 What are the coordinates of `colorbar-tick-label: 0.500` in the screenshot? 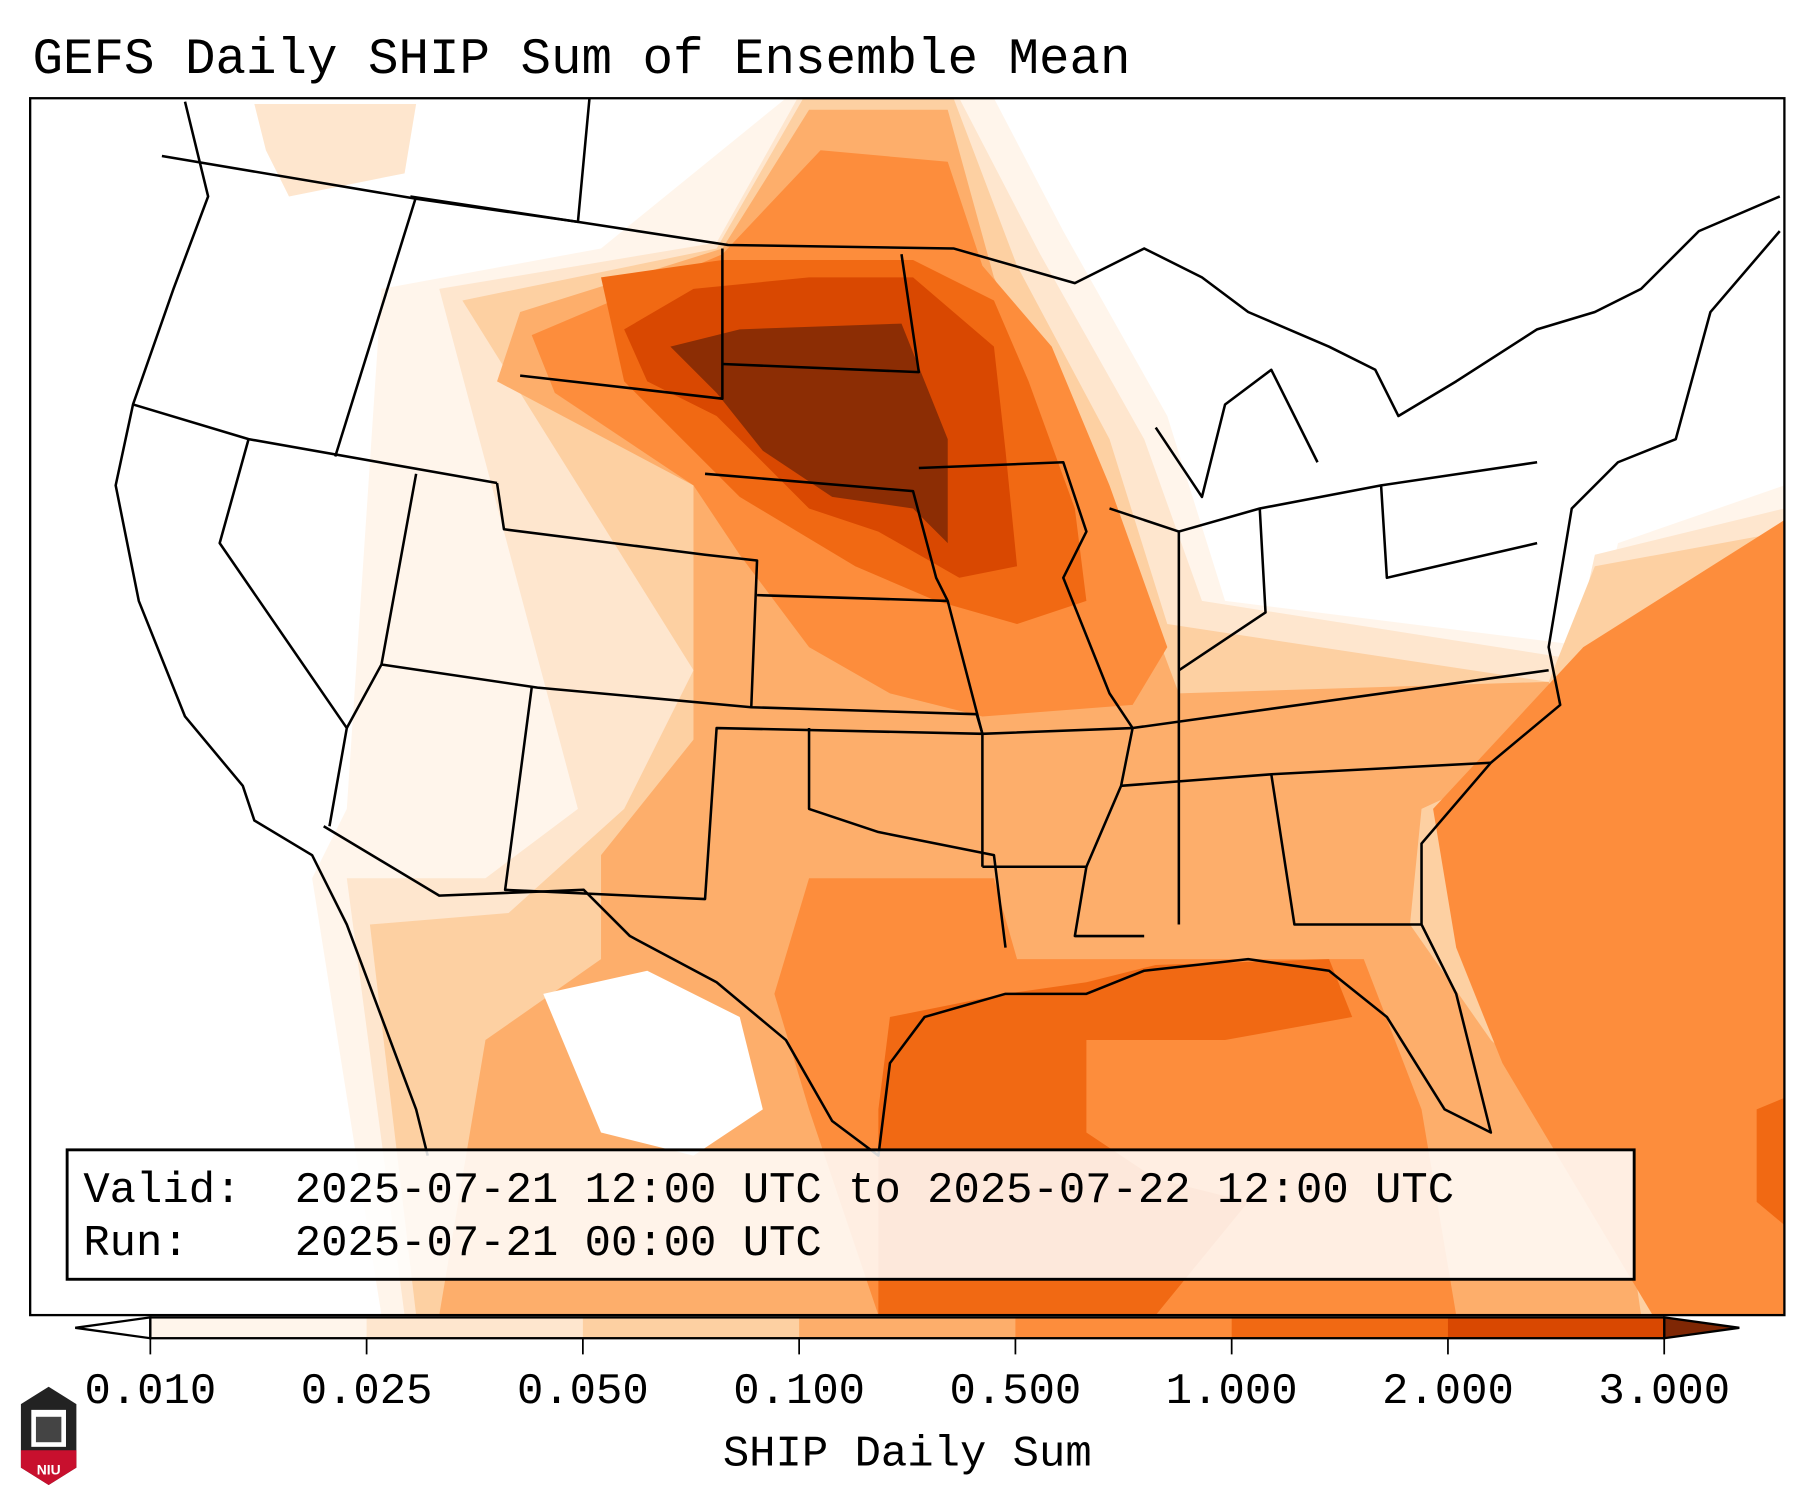 It's located at (1016, 1392).